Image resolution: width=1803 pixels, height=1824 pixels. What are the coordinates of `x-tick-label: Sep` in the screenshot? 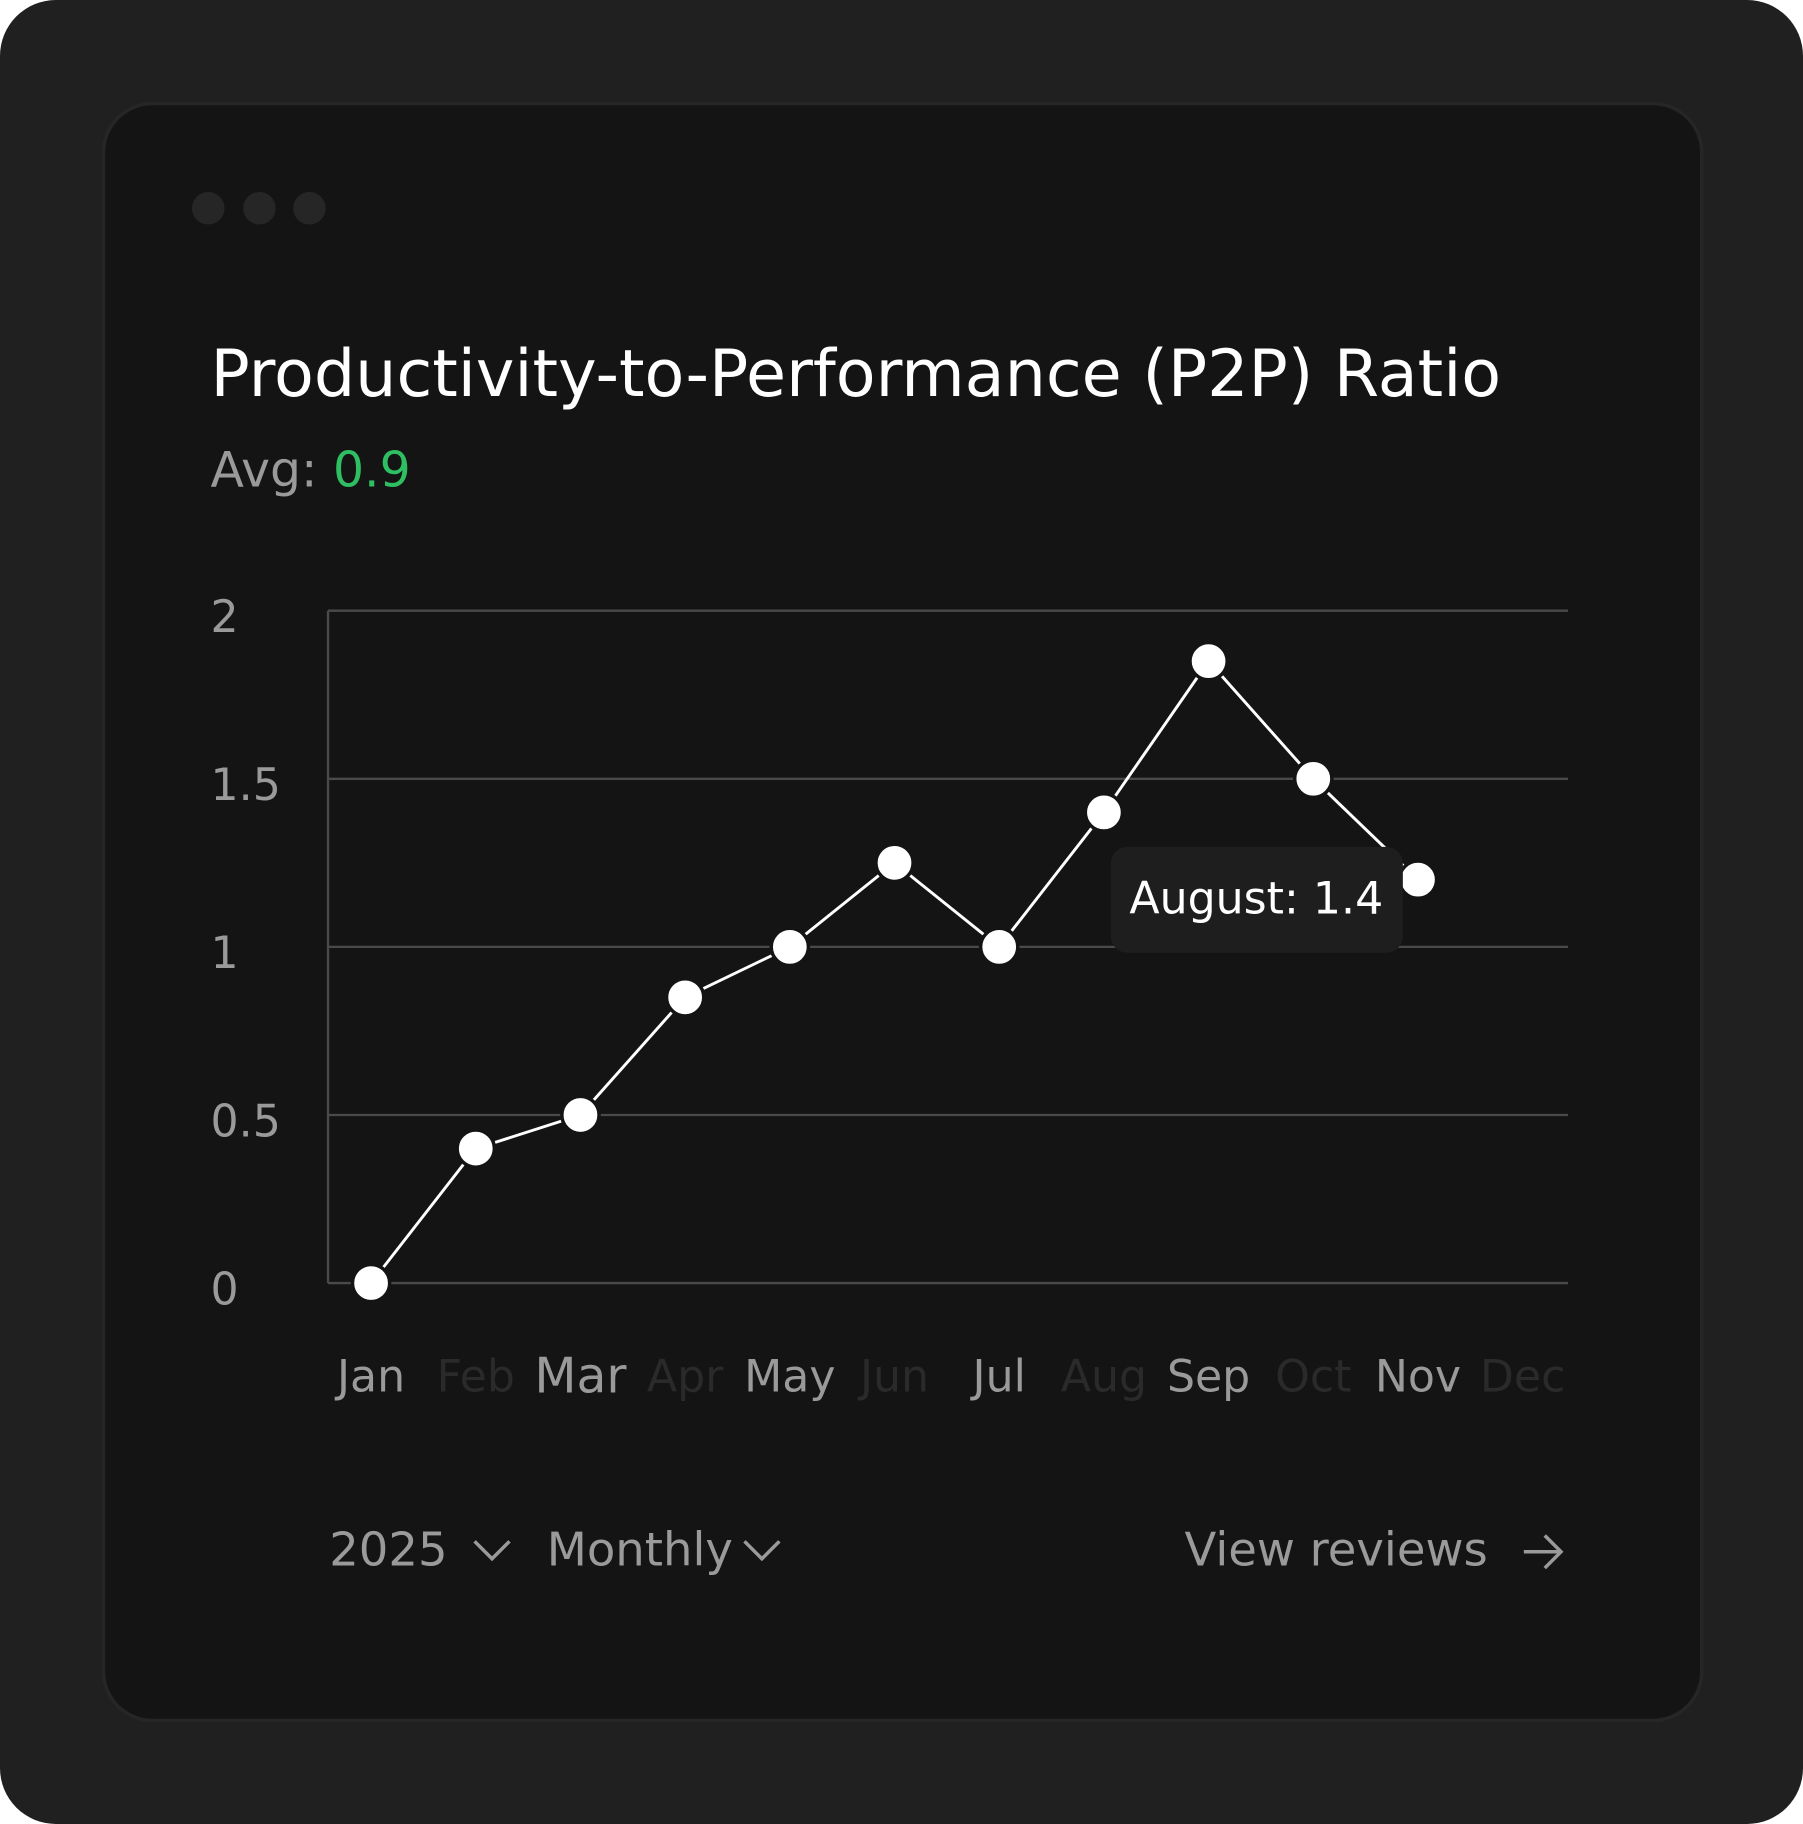 It's located at (1208, 1377).